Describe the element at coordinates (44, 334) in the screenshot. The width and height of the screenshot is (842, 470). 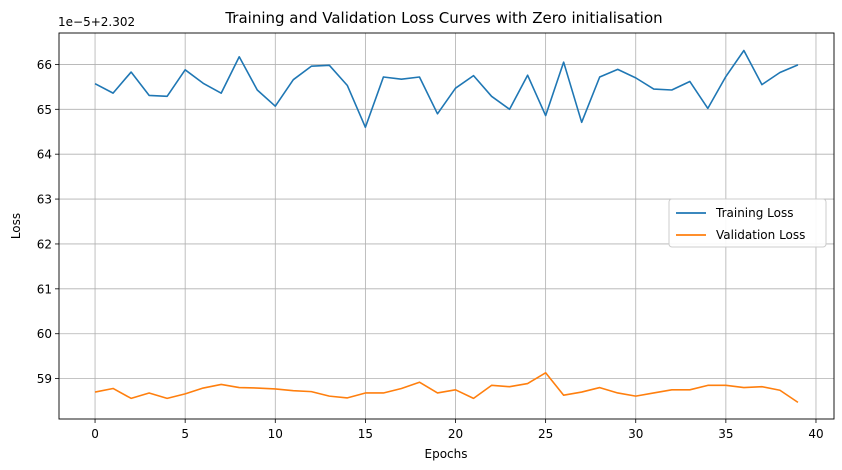
I see `y-tick-label: 60` at that location.